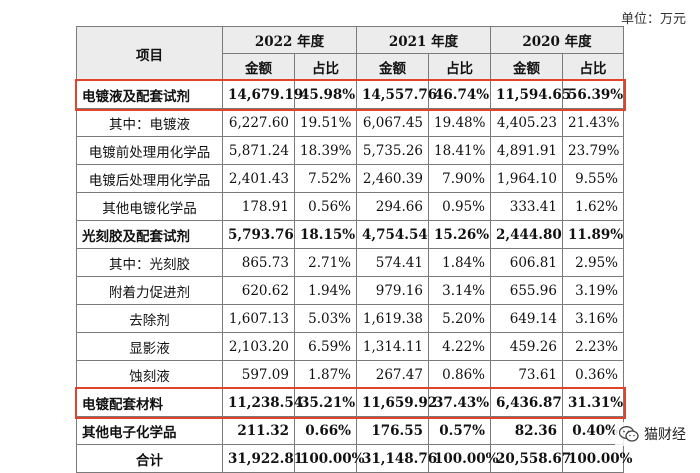 This screenshot has height=473, width=700. What do you see at coordinates (325, 122) in the screenshot?
I see `ratio-cell: 19.51%` at bounding box center [325, 122].